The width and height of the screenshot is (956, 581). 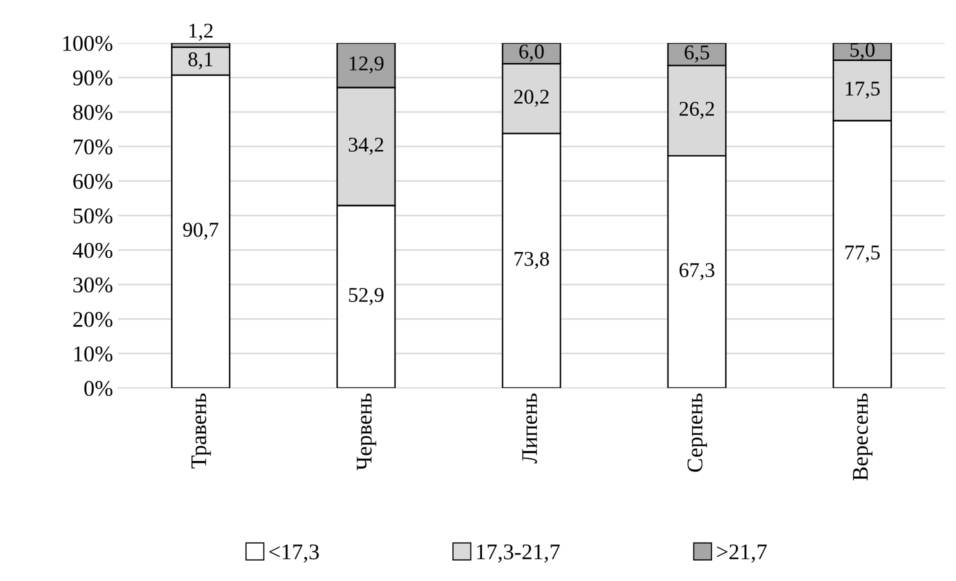 What do you see at coordinates (366, 146) in the screenshot?
I see `data-label: 34,2` at bounding box center [366, 146].